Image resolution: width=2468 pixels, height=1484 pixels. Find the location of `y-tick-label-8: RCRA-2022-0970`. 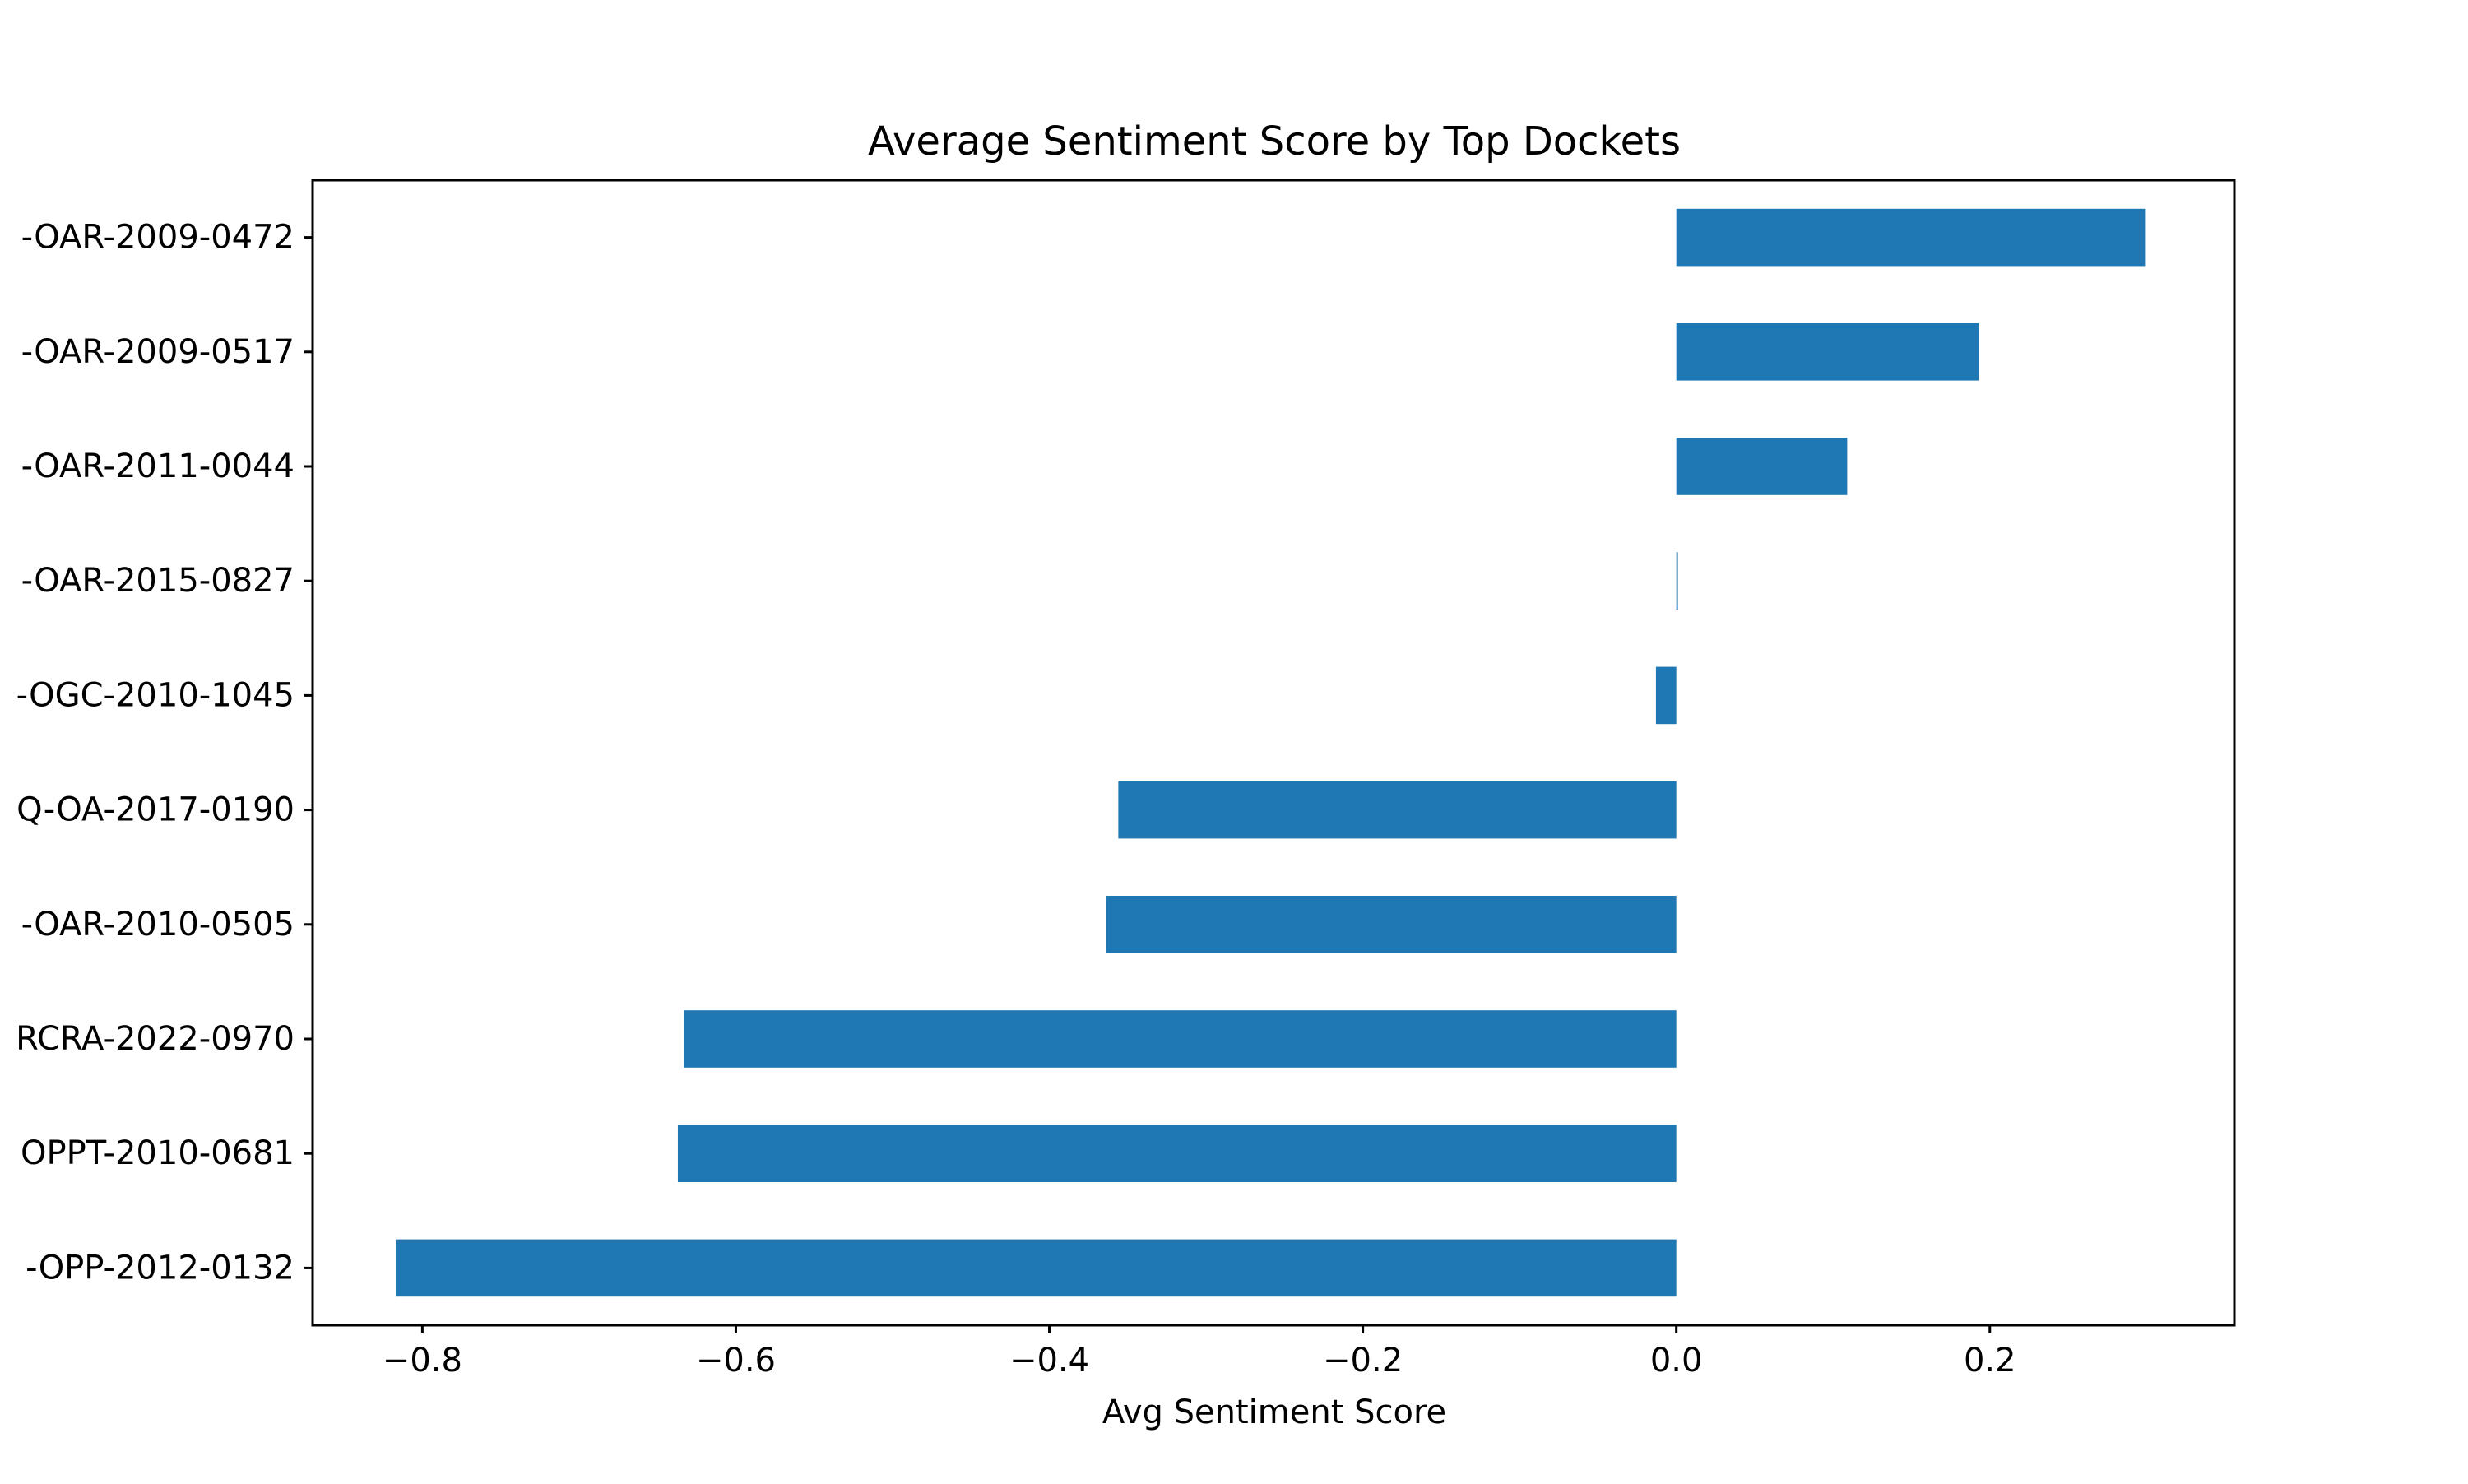

y-tick-label-8: RCRA-2022-0970 is located at coordinates (155, 1039).